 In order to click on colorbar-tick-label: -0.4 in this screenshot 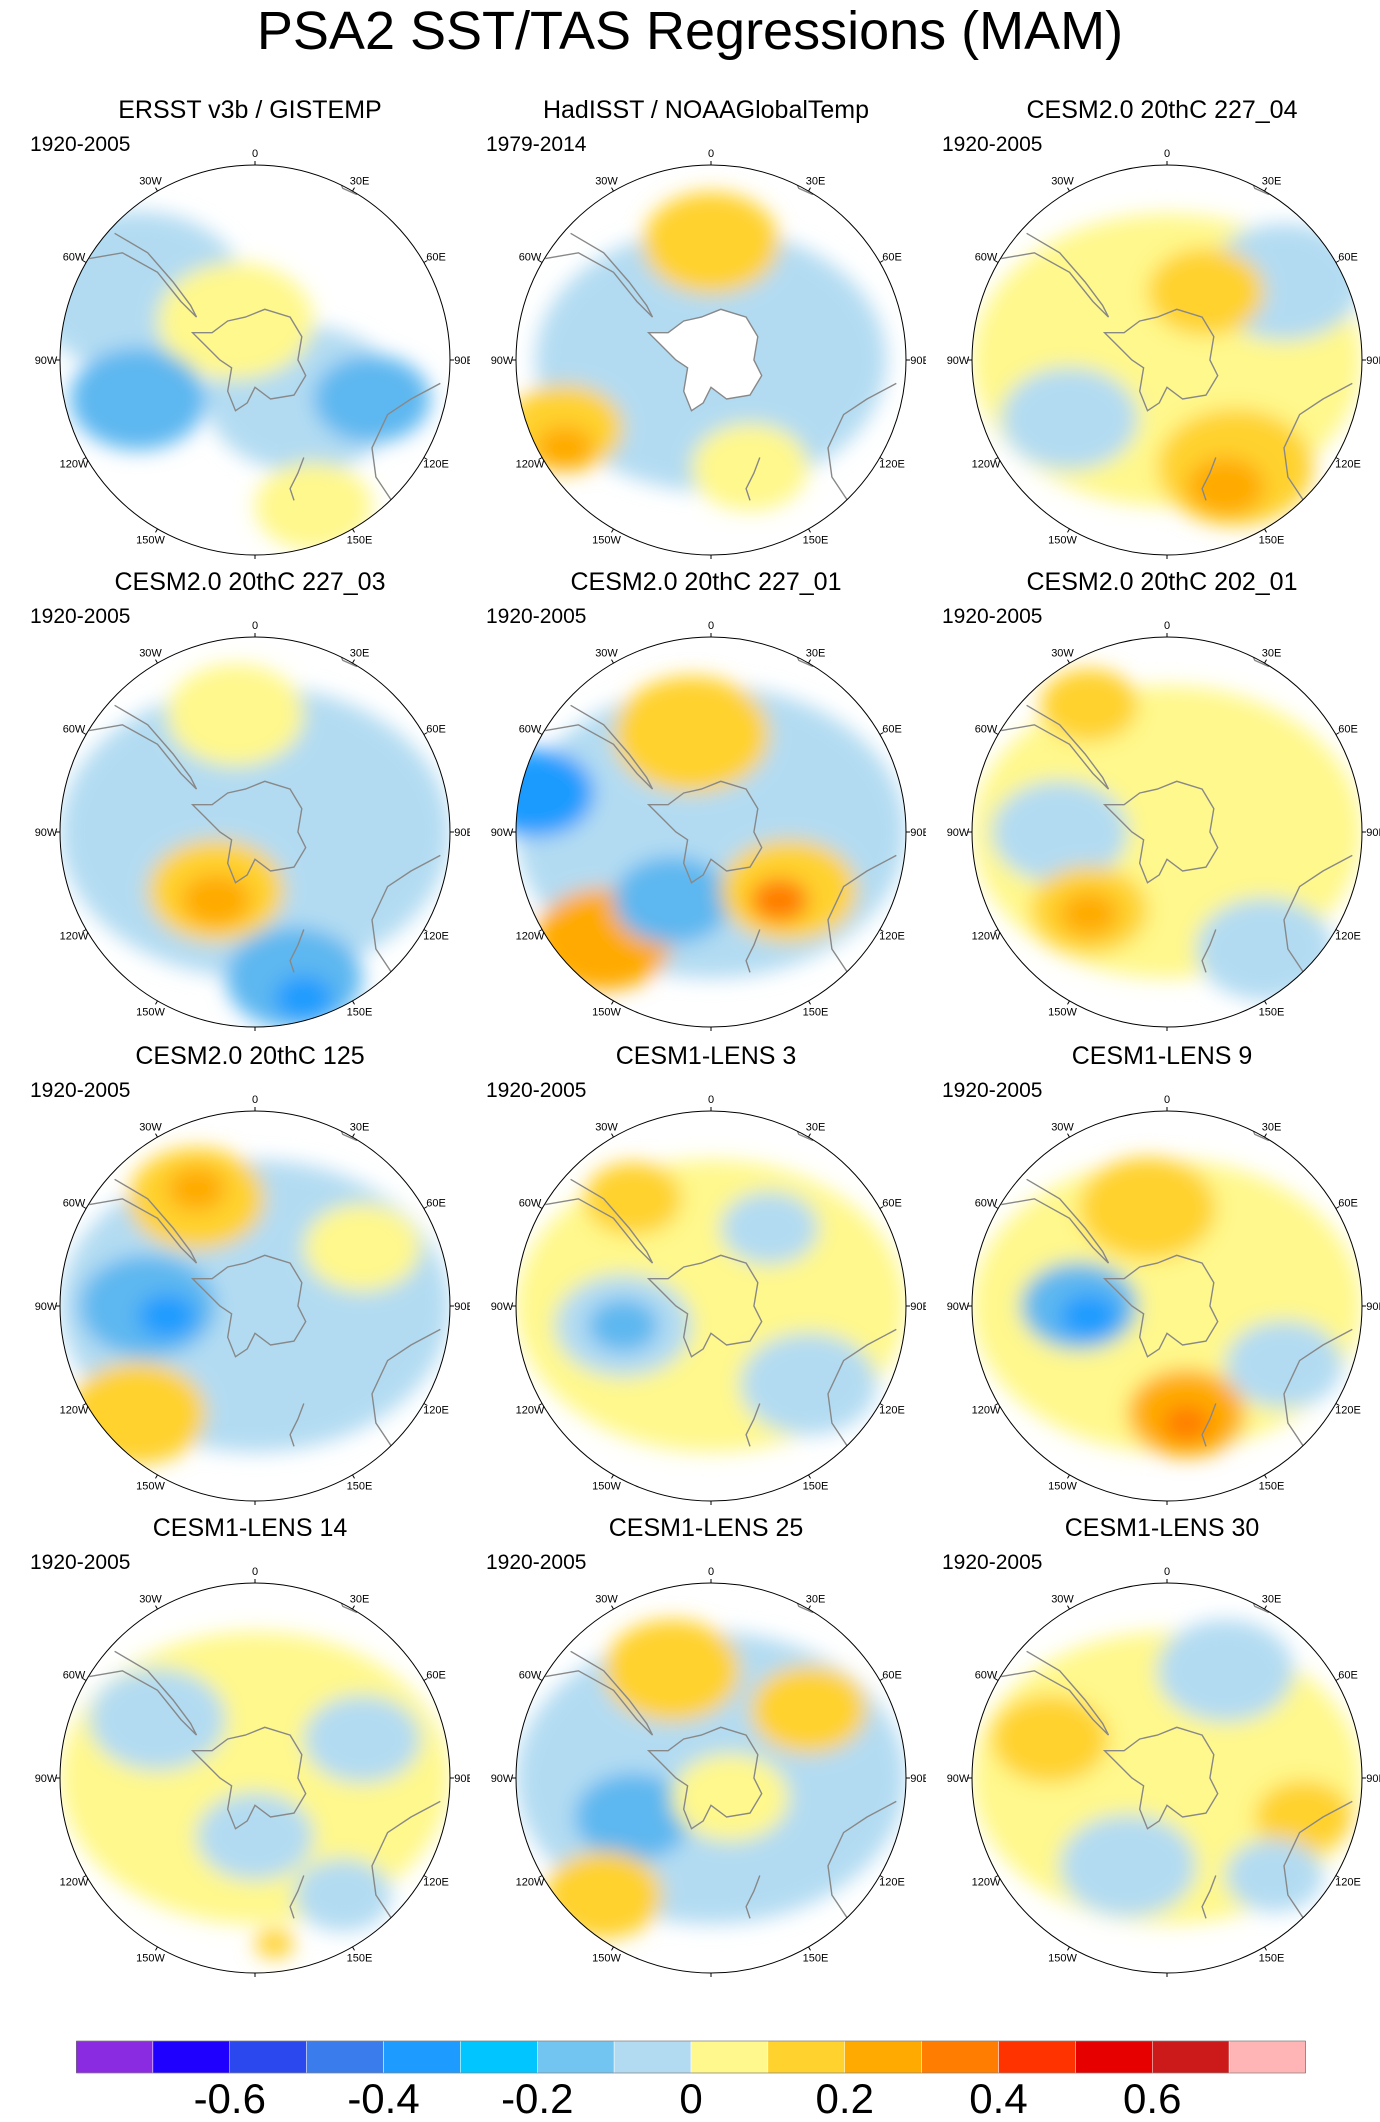, I will do `click(383, 2098)`.